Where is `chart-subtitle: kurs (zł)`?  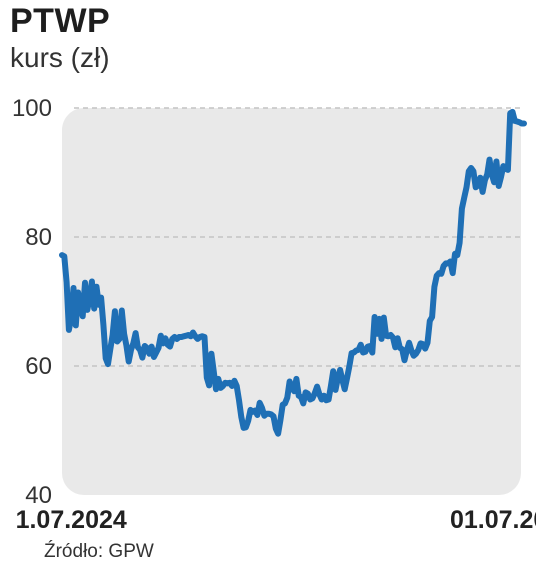
chart-subtitle: kurs (zł) is located at coordinates (60, 57).